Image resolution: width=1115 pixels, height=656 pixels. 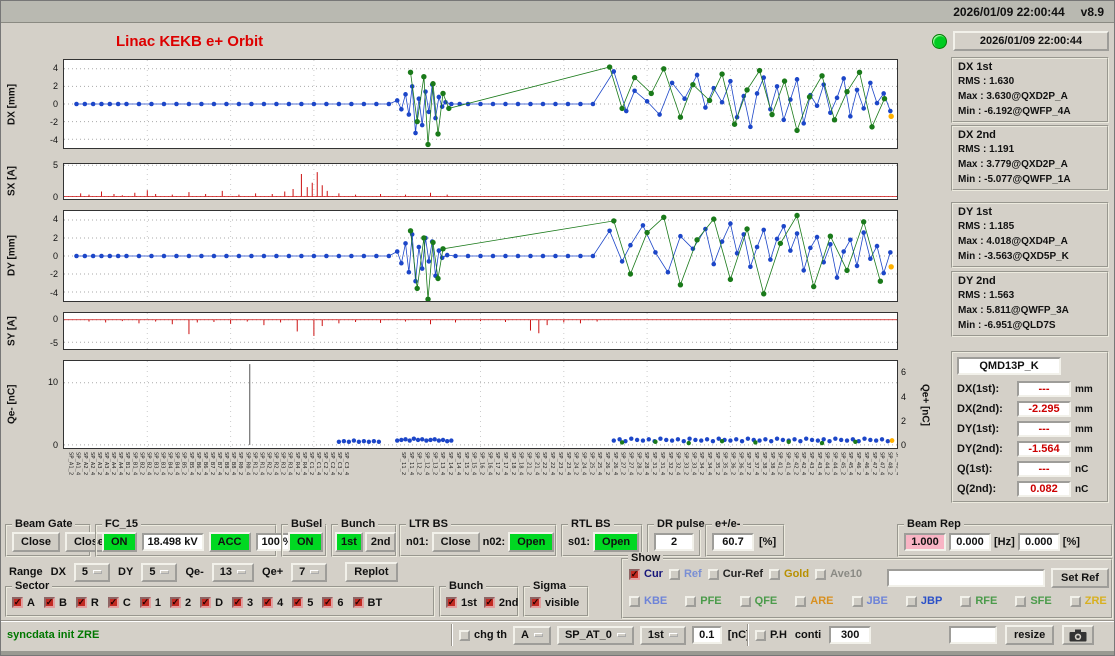 What do you see at coordinates (559, 464) in the screenshot?
I see `bpm-label: SP_23_2` at bounding box center [559, 464].